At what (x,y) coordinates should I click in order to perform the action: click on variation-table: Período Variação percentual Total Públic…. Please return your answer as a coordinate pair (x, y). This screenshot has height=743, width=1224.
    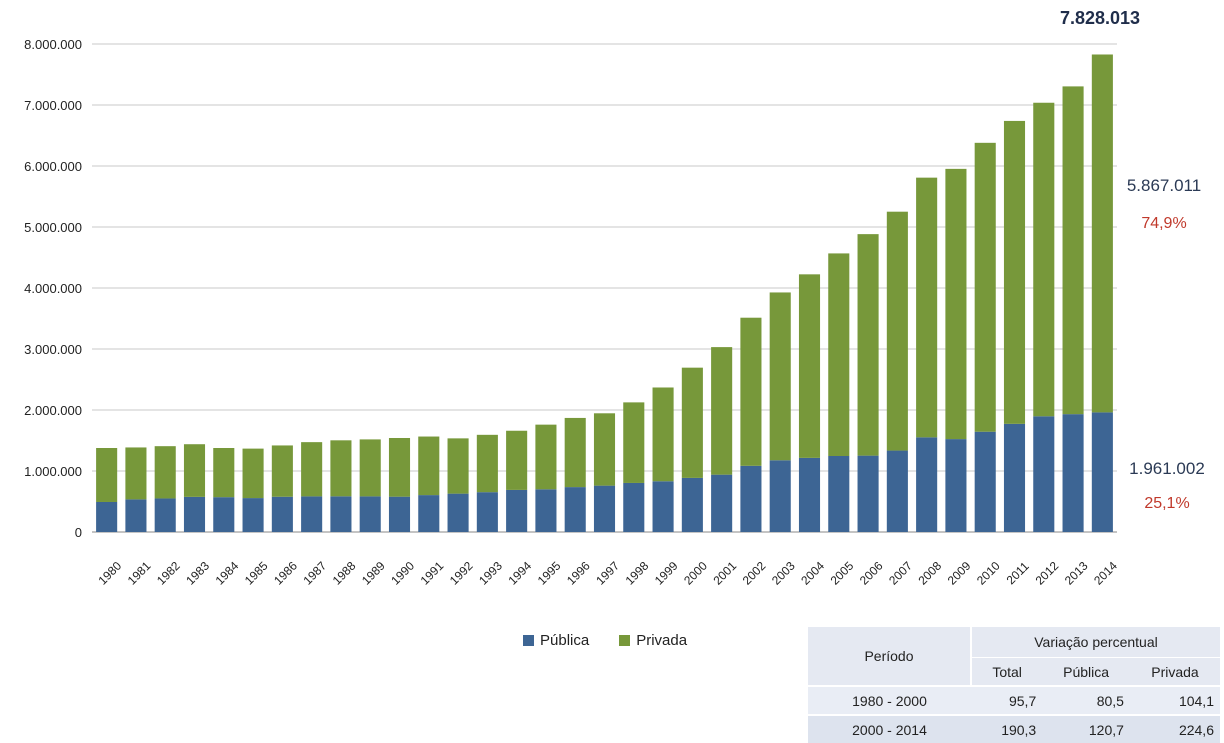
    Looking at the image, I should click on (1014, 685).